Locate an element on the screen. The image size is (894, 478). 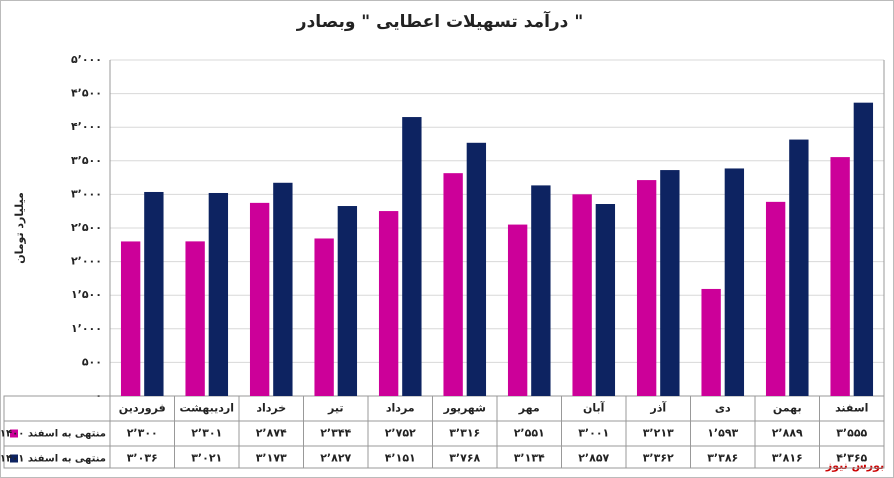
value-label: ۳٬۵۵۵ is located at coordinates (851, 433).